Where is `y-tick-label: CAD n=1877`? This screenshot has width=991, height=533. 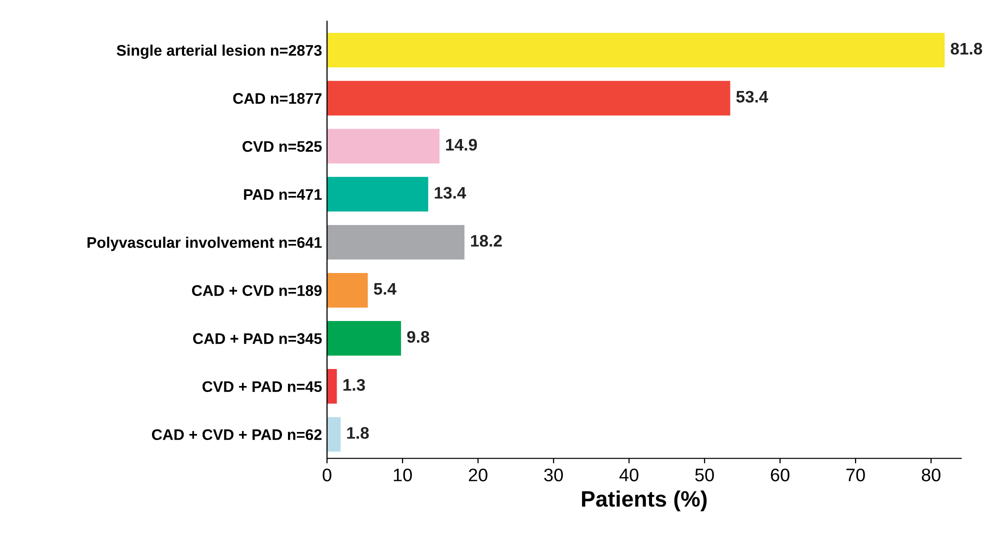
y-tick-label: CAD n=1877 is located at coordinates (277, 98).